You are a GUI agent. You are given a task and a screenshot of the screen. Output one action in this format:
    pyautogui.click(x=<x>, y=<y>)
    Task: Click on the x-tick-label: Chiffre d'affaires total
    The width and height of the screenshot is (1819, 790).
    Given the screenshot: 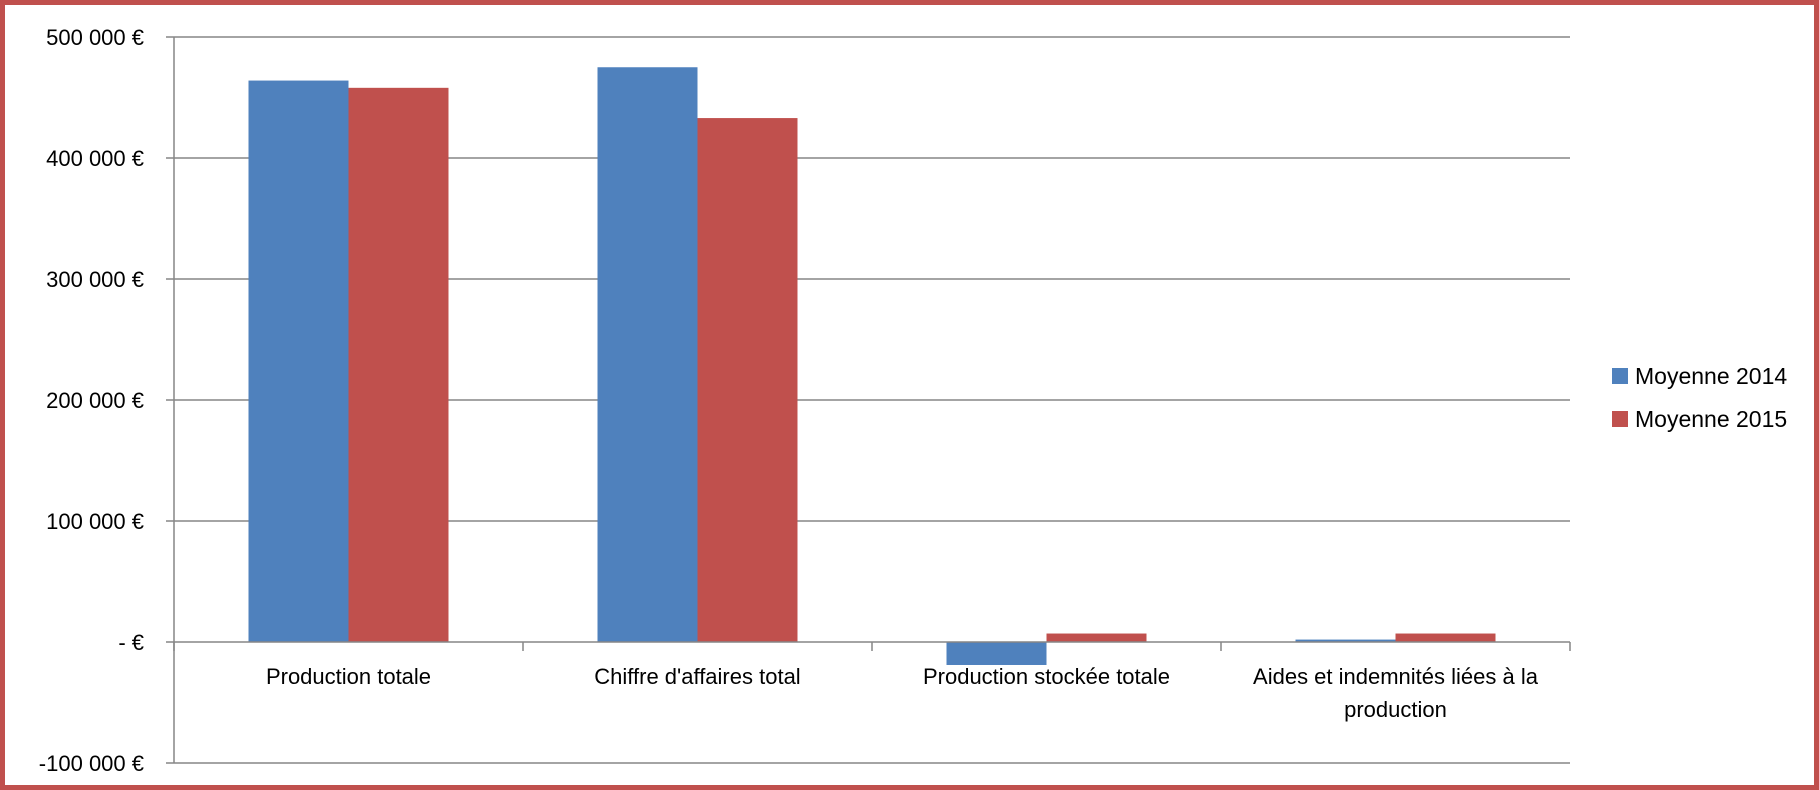 What is the action you would take?
    pyautogui.click(x=697, y=676)
    